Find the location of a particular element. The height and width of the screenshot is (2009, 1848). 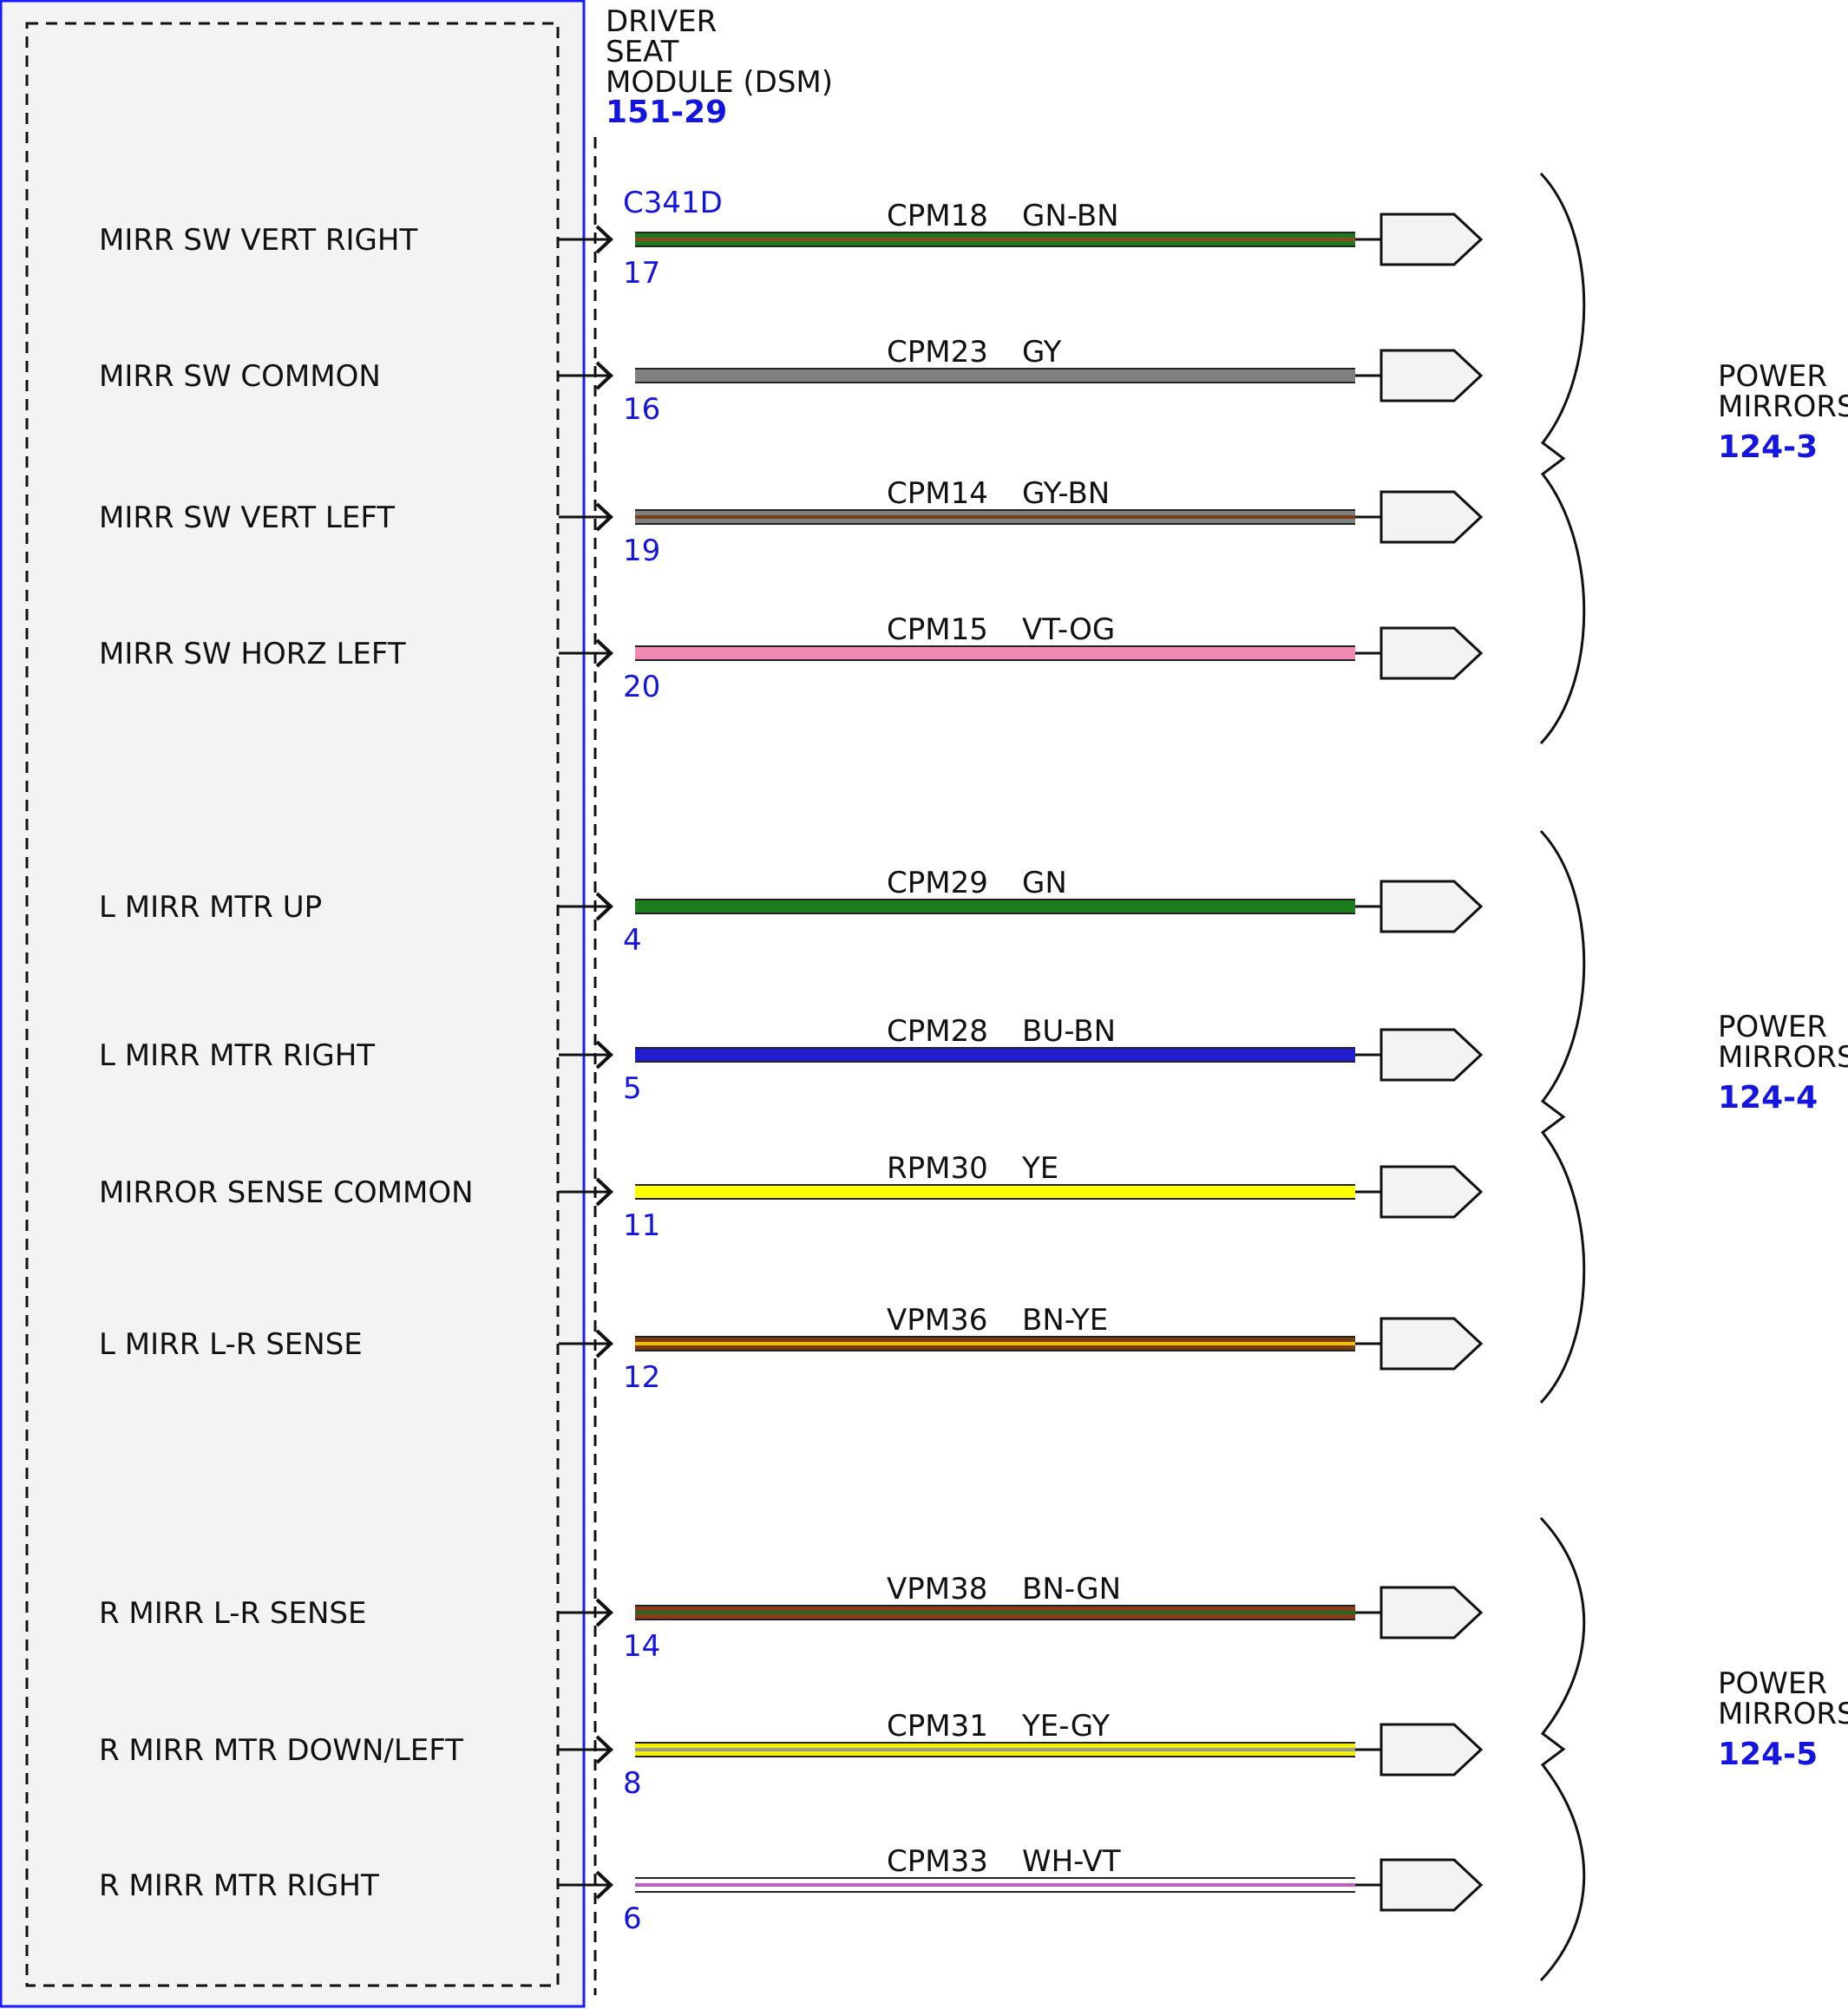

circuit-row: L MIRR MTR UP 4 CPM29 GN is located at coordinates (791, 912).